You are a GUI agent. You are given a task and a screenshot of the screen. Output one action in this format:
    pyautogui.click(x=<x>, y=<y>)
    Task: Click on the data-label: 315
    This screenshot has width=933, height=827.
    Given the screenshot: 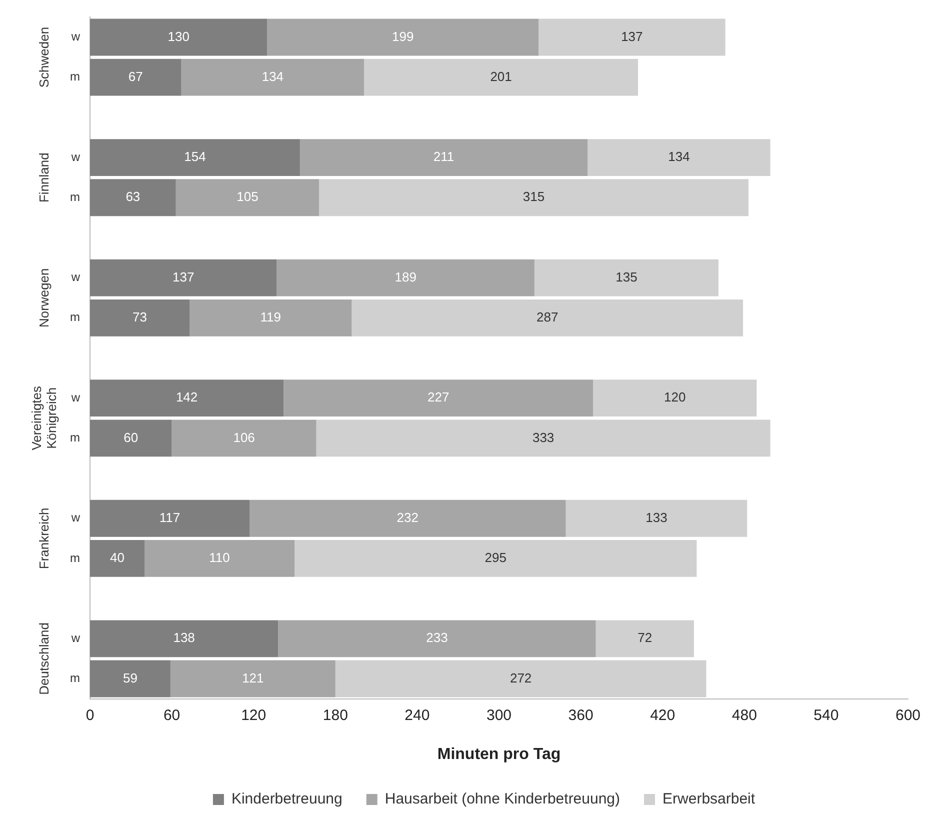 What is the action you would take?
    pyautogui.click(x=533, y=196)
    